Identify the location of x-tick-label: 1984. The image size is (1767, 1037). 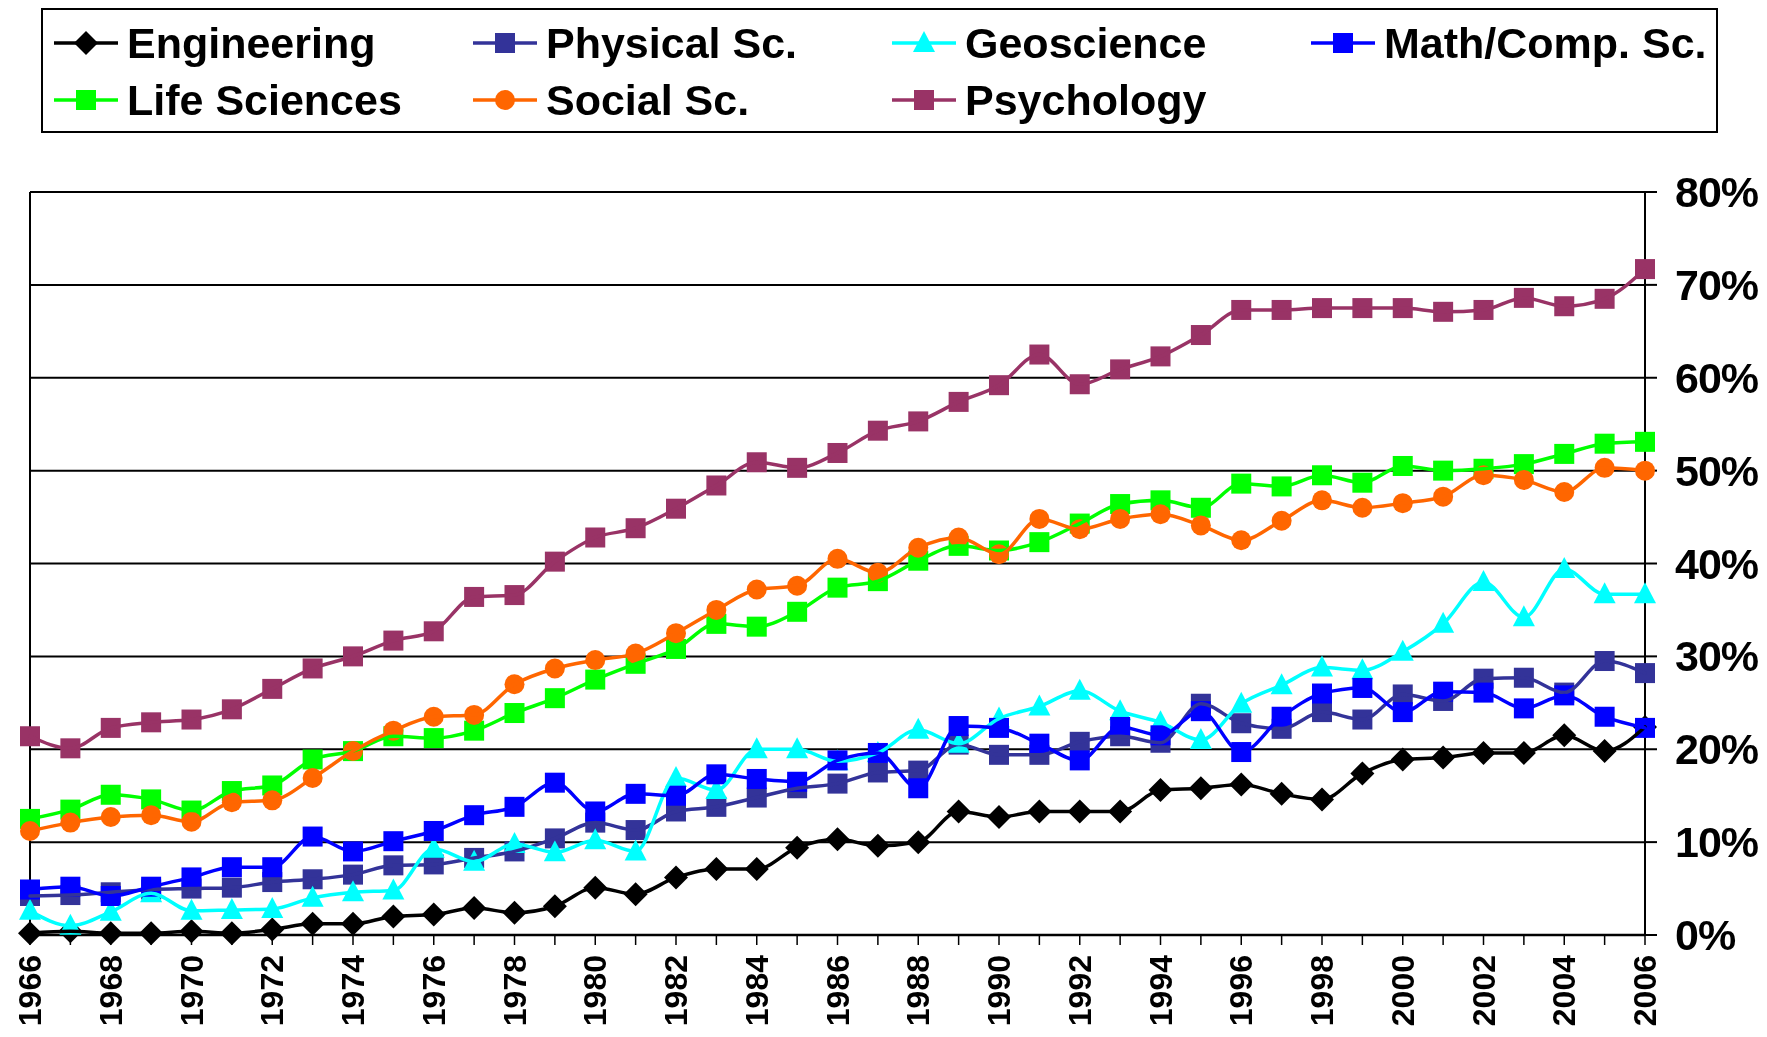
(756, 990).